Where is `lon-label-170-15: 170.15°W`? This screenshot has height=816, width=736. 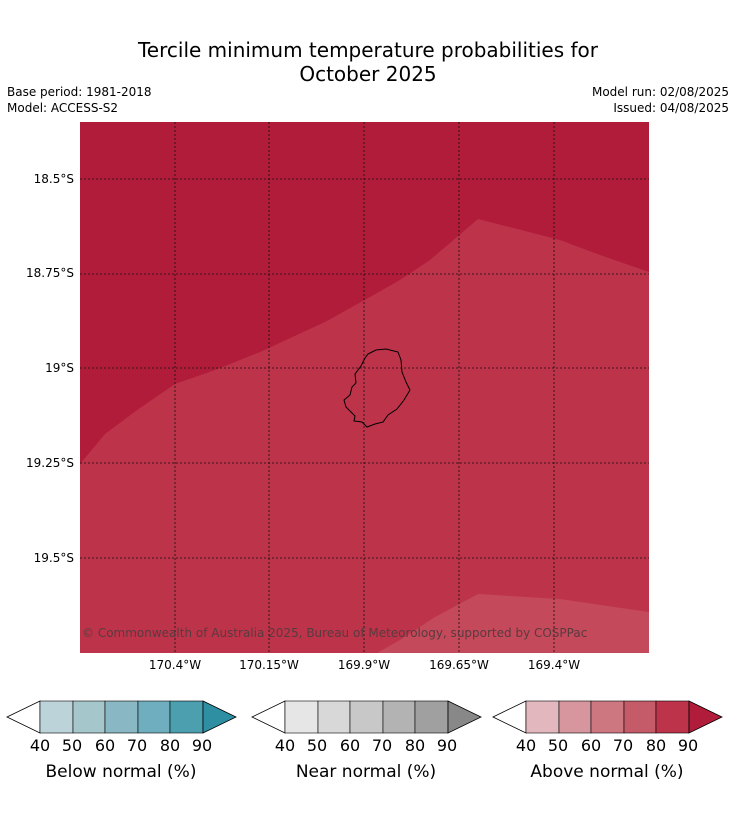 lon-label-170-15: 170.15°W is located at coordinates (269, 665).